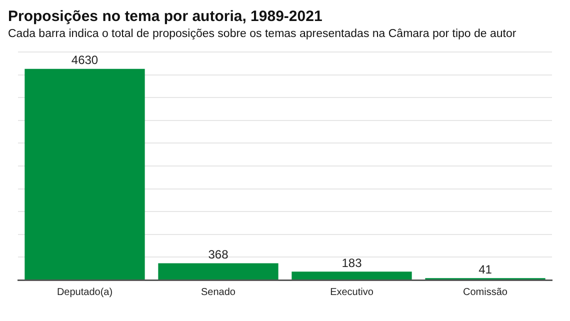 This screenshot has width=570, height=321. Describe the element at coordinates (485, 292) in the screenshot. I see `x-tick-label: Comissão` at that location.